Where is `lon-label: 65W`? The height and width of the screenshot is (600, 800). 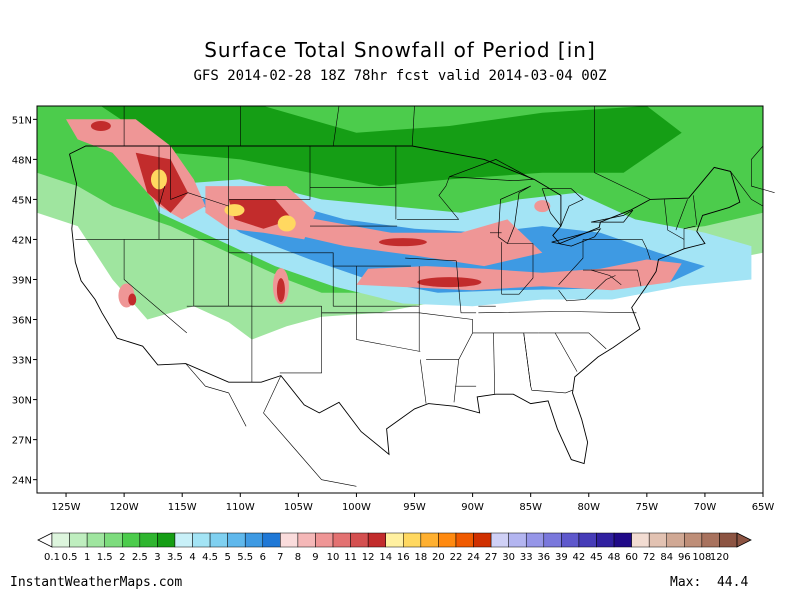 lon-label: 65W is located at coordinates (763, 507).